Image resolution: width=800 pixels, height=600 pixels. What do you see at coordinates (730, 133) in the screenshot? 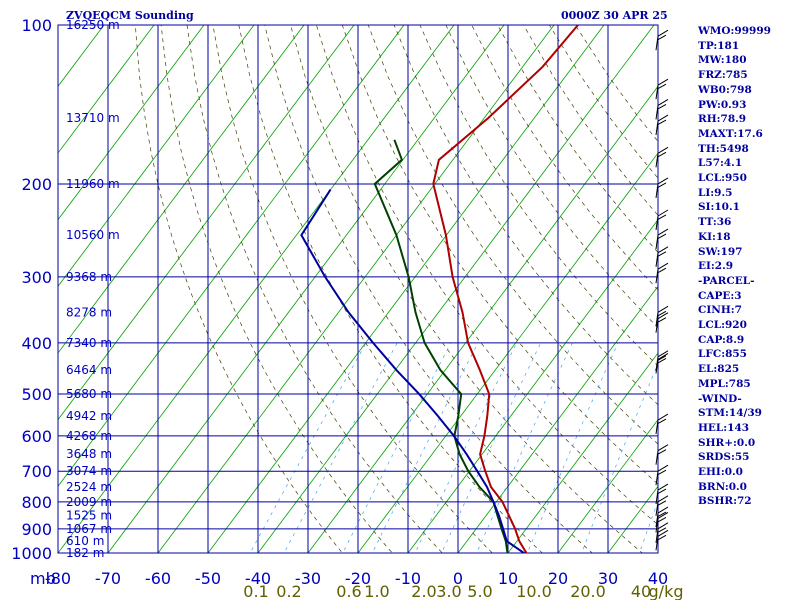
I see `sounding-index: MAXT:17.6` at bounding box center [730, 133].